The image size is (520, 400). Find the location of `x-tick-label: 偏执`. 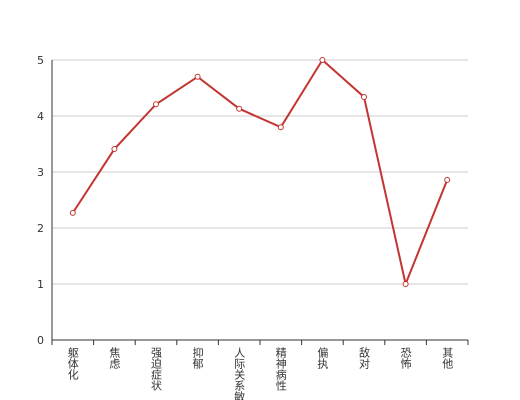

x-tick-label: 偏执 is located at coordinates (322, 358).